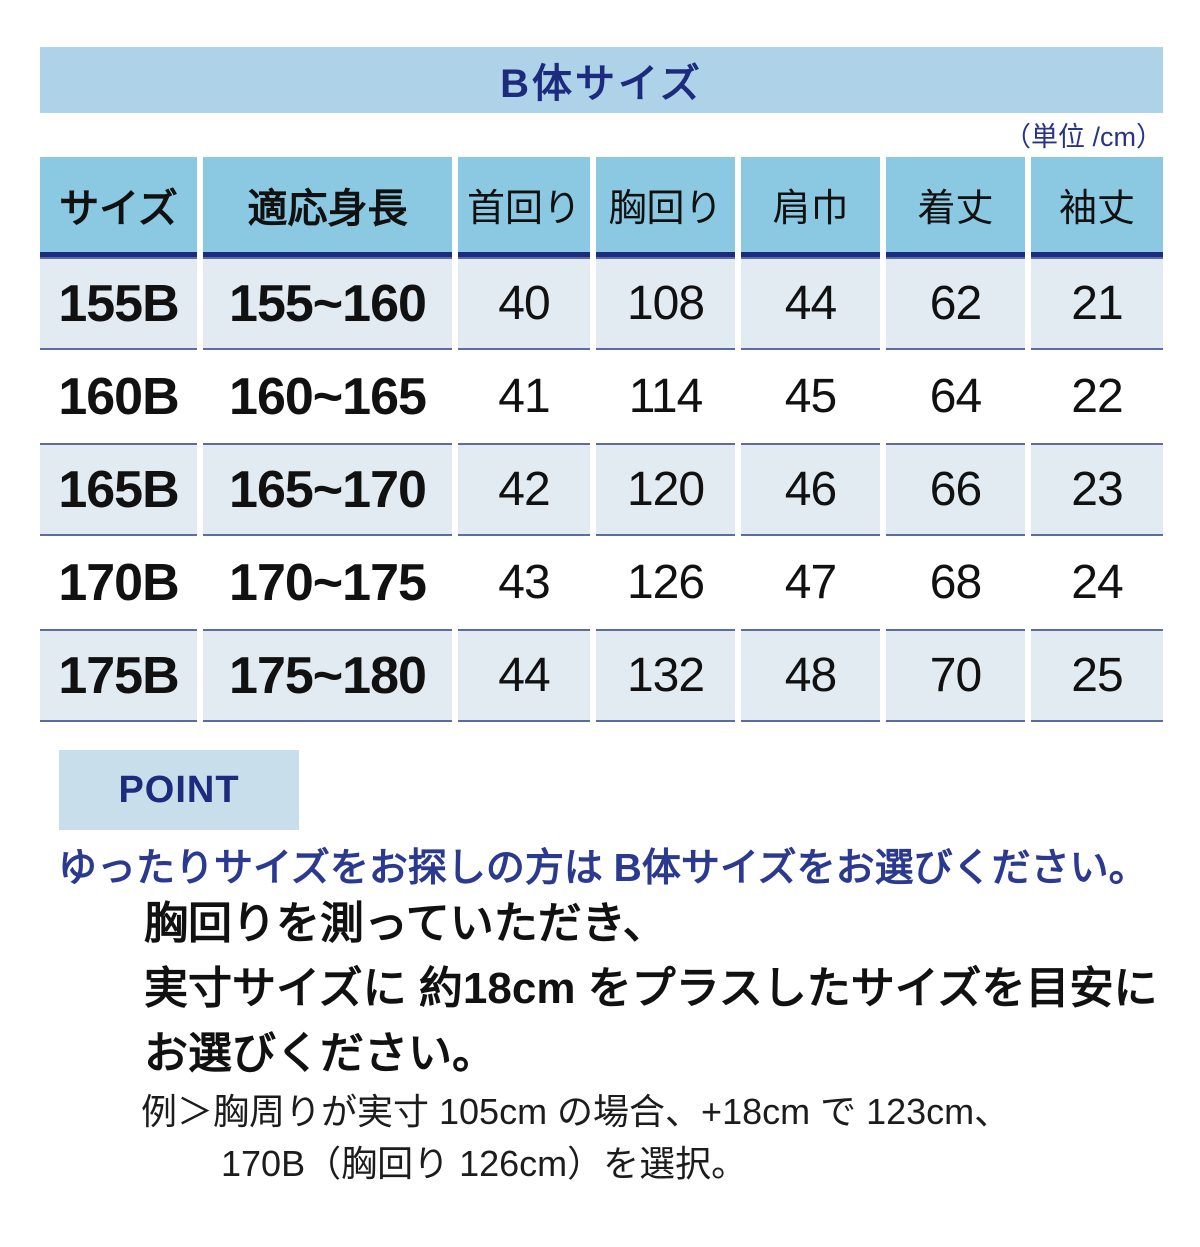 This screenshot has width=1200, height=1247. I want to click on title-bar: B体サイズ, so click(601, 80).